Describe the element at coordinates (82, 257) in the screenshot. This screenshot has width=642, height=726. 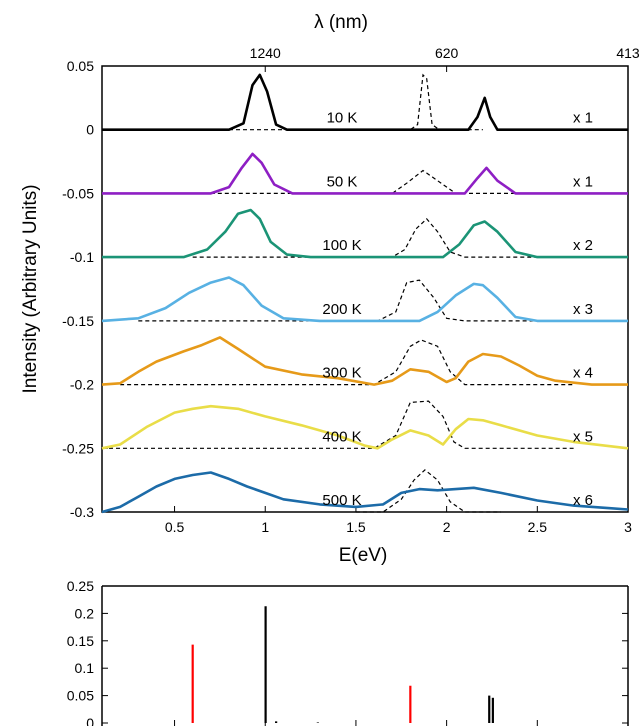
I see `y-tick-label: -0.1` at that location.